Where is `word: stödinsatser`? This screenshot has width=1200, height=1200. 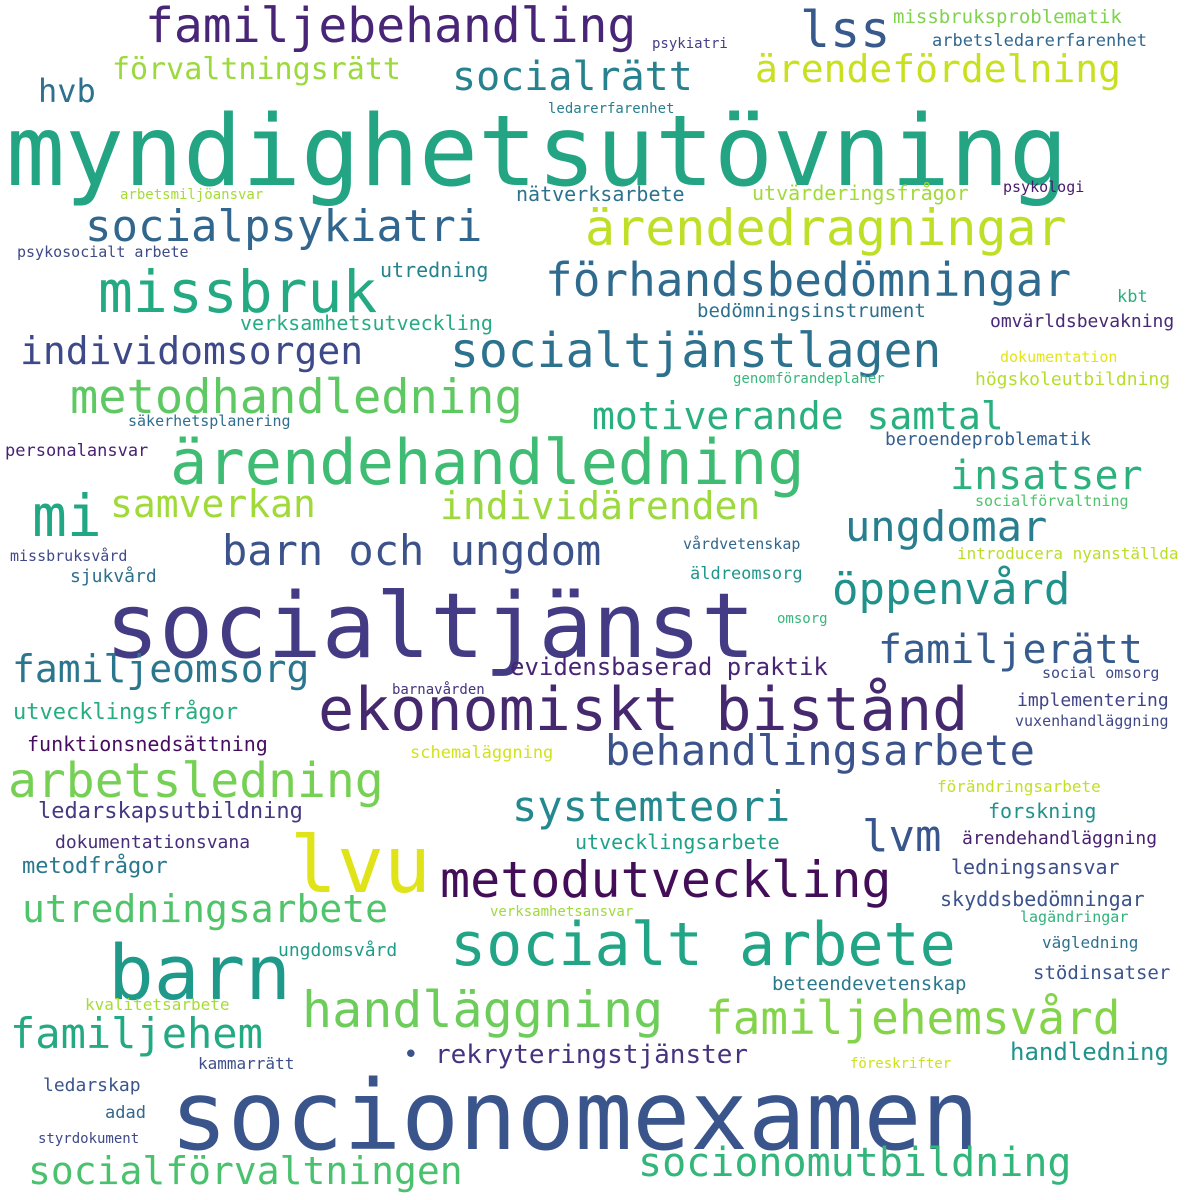 word: stödinsatser is located at coordinates (1102, 973).